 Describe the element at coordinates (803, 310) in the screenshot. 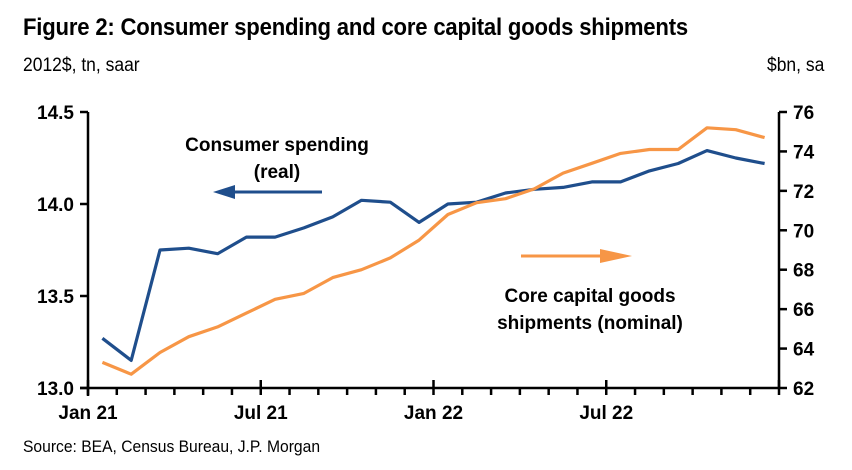

I see `right-axis-tick-label: 66` at that location.